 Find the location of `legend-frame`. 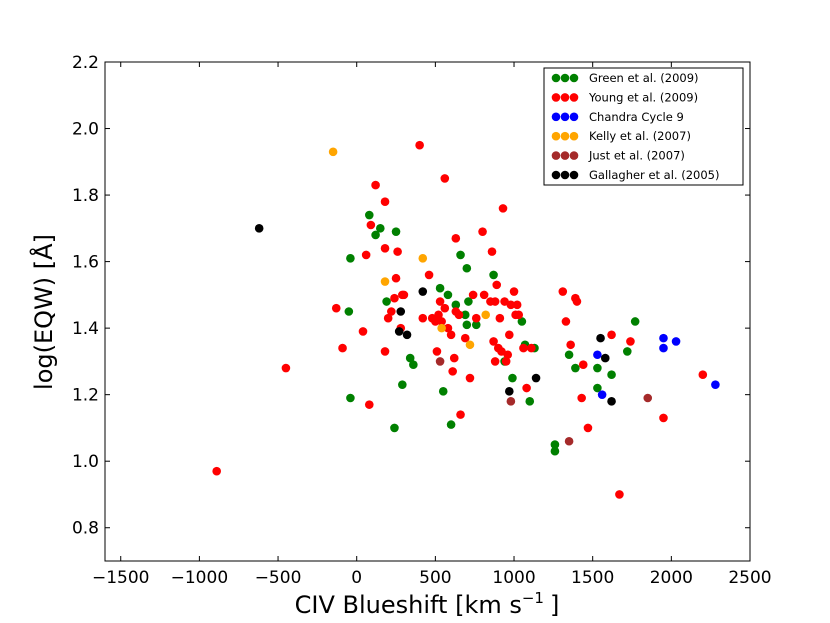

legend-frame is located at coordinates (643, 126).